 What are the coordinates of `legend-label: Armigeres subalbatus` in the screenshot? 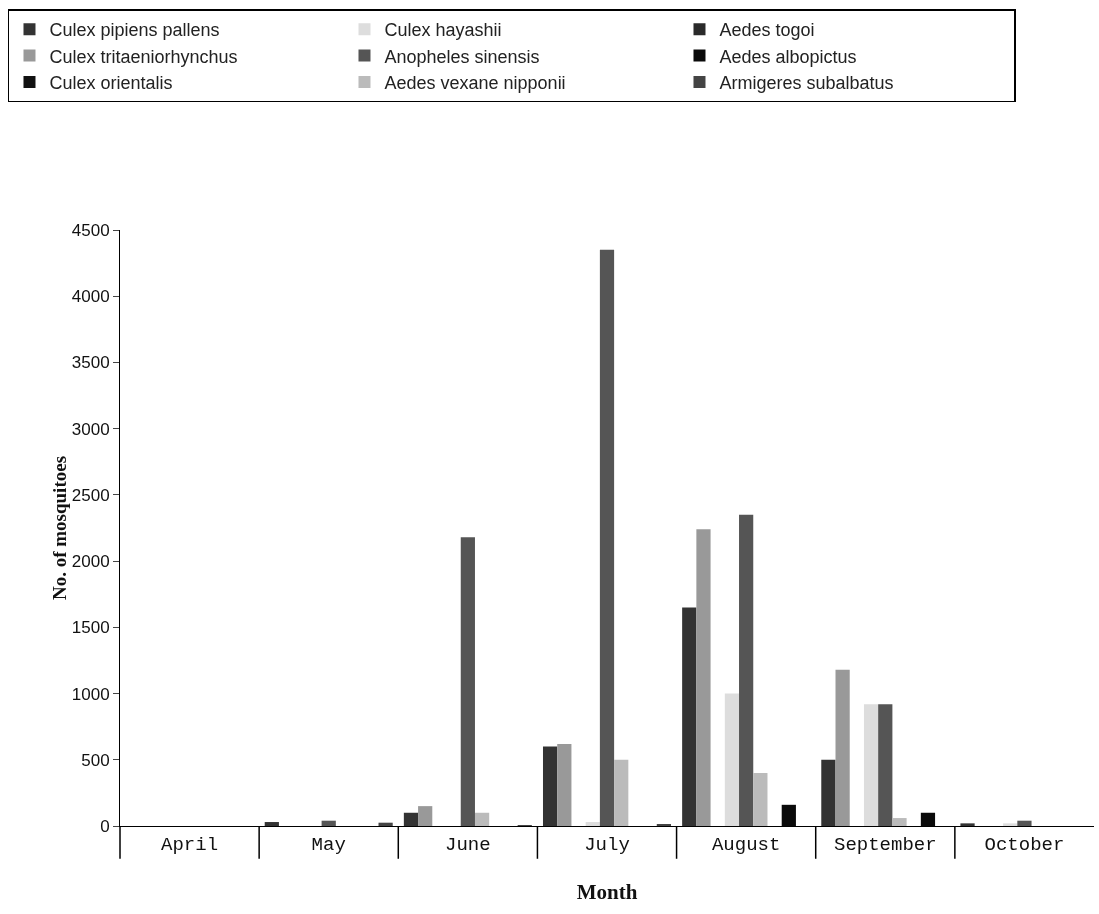 It's located at (806, 83).